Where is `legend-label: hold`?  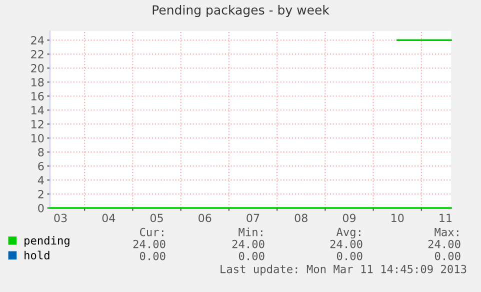 legend-label: hold is located at coordinates (37, 255).